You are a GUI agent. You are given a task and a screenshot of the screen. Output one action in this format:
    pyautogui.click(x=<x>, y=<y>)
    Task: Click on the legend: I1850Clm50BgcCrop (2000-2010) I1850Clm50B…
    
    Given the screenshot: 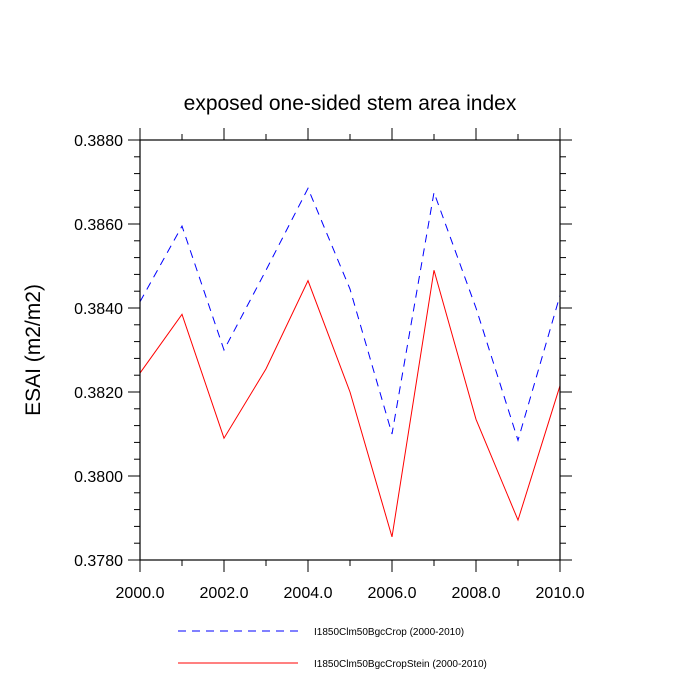 What is the action you would take?
    pyautogui.click(x=332, y=648)
    